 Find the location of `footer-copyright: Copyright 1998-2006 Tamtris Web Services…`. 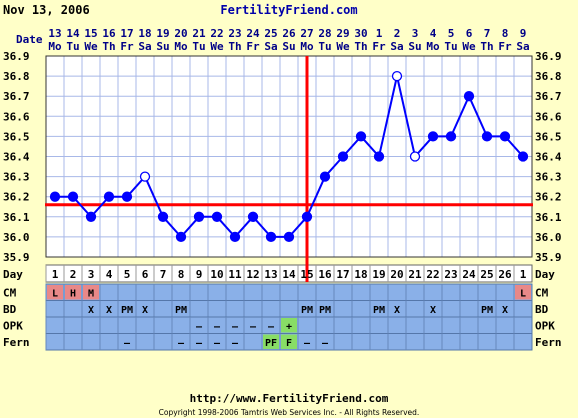

footer-copyright: Copyright 1998-2006 Tamtris Web Services… is located at coordinates (289, 412).